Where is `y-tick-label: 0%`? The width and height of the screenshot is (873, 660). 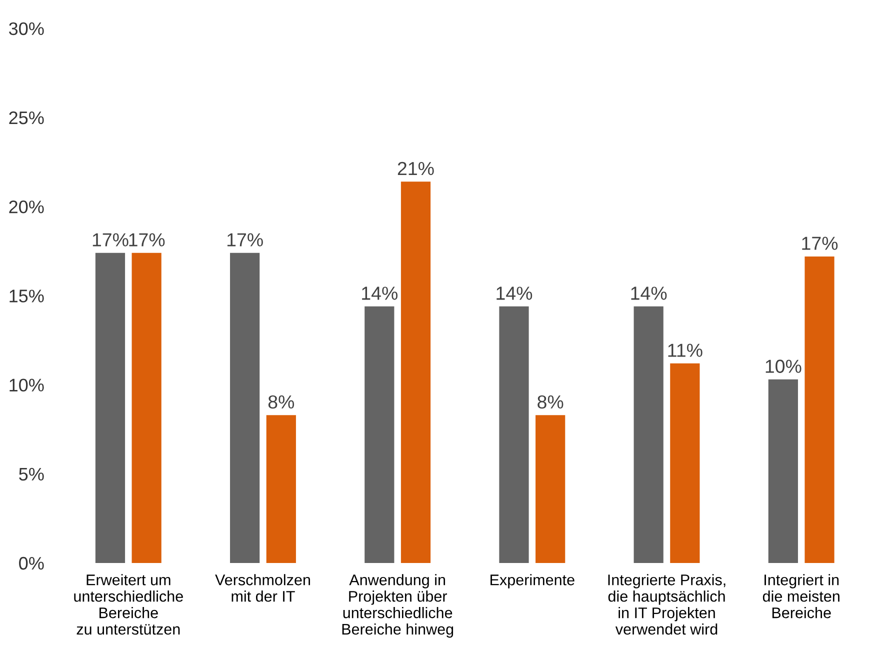
y-tick-label: 0% is located at coordinates (31, 563).